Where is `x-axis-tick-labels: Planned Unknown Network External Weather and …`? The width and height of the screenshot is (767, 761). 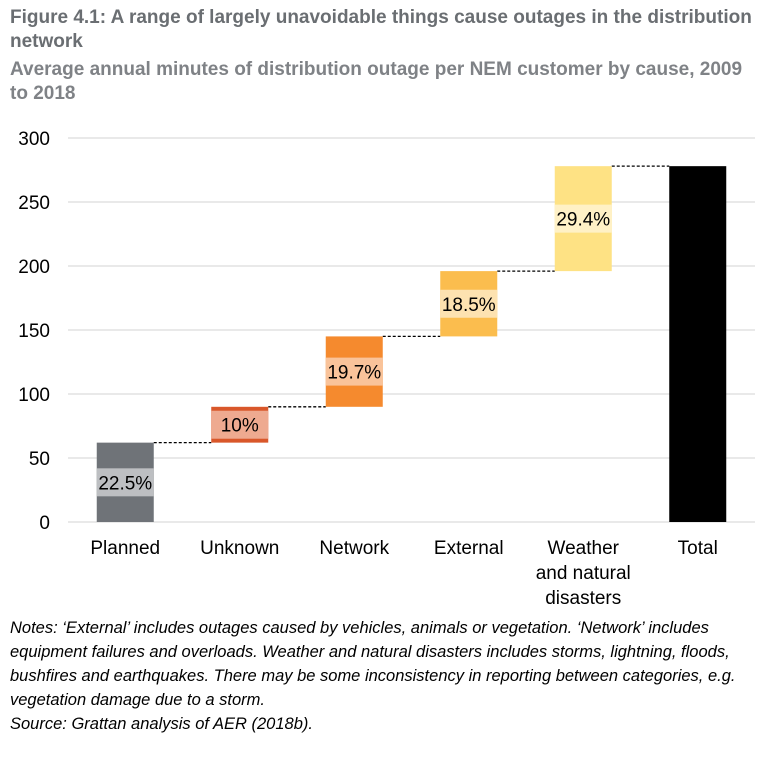
x-axis-tick-labels: Planned Unknown Network External Weather and … is located at coordinates (403, 573).